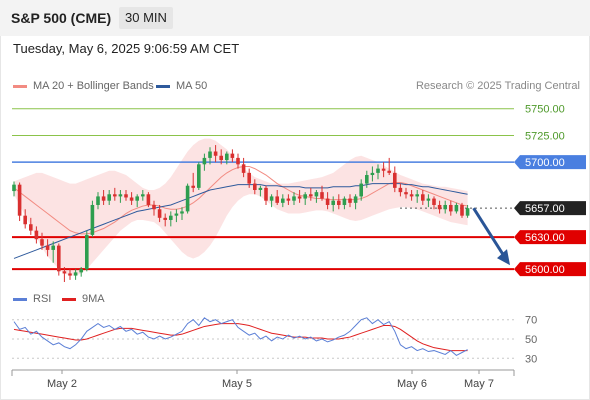 The image size is (590, 400). I want to click on ma20-line, so click(240, 200).